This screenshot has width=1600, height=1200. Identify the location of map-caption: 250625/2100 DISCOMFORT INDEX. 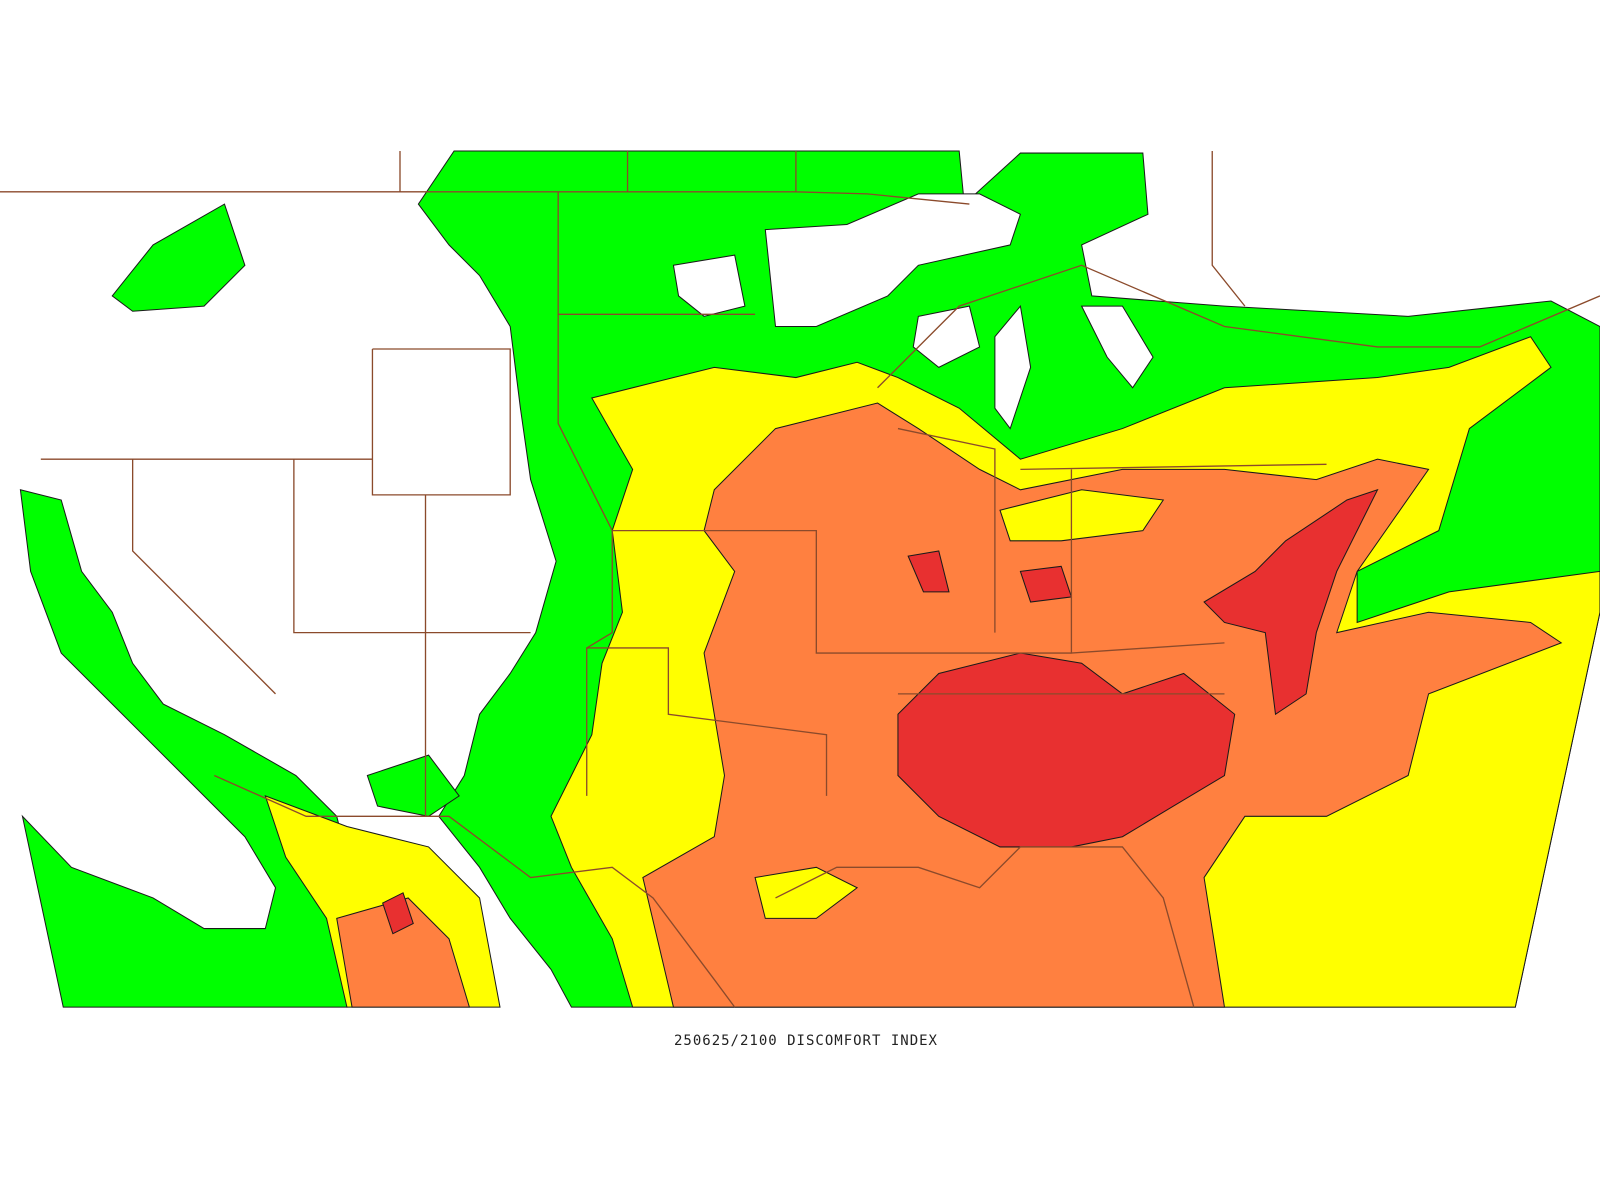
(806, 1041).